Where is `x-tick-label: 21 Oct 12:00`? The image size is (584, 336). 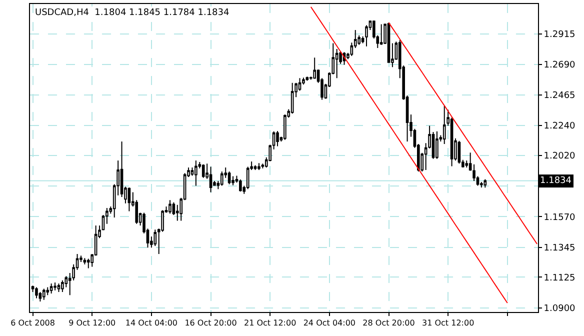 x-tick-label: 21 Oct 12:00 is located at coordinates (270, 323).